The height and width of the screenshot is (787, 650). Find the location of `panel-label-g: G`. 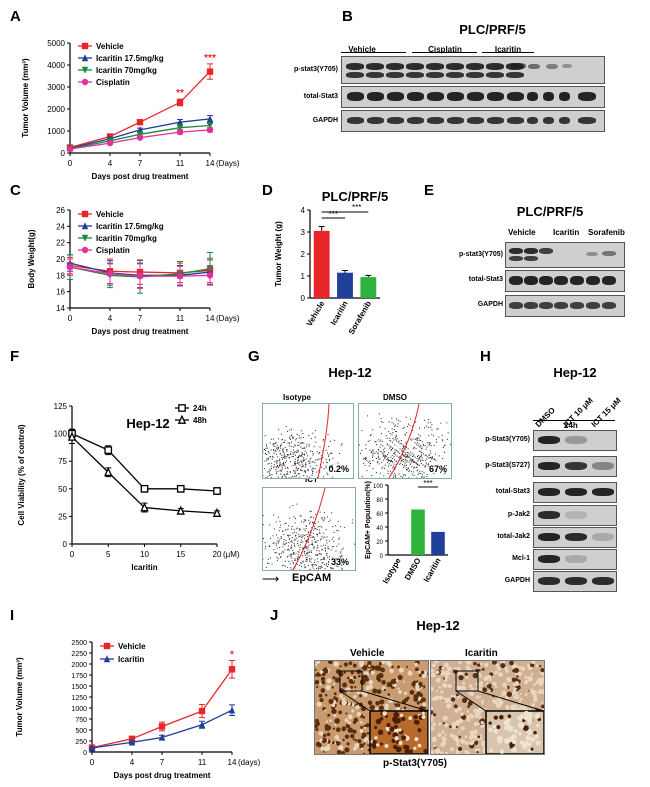

panel-label-g: G is located at coordinates (254, 356).